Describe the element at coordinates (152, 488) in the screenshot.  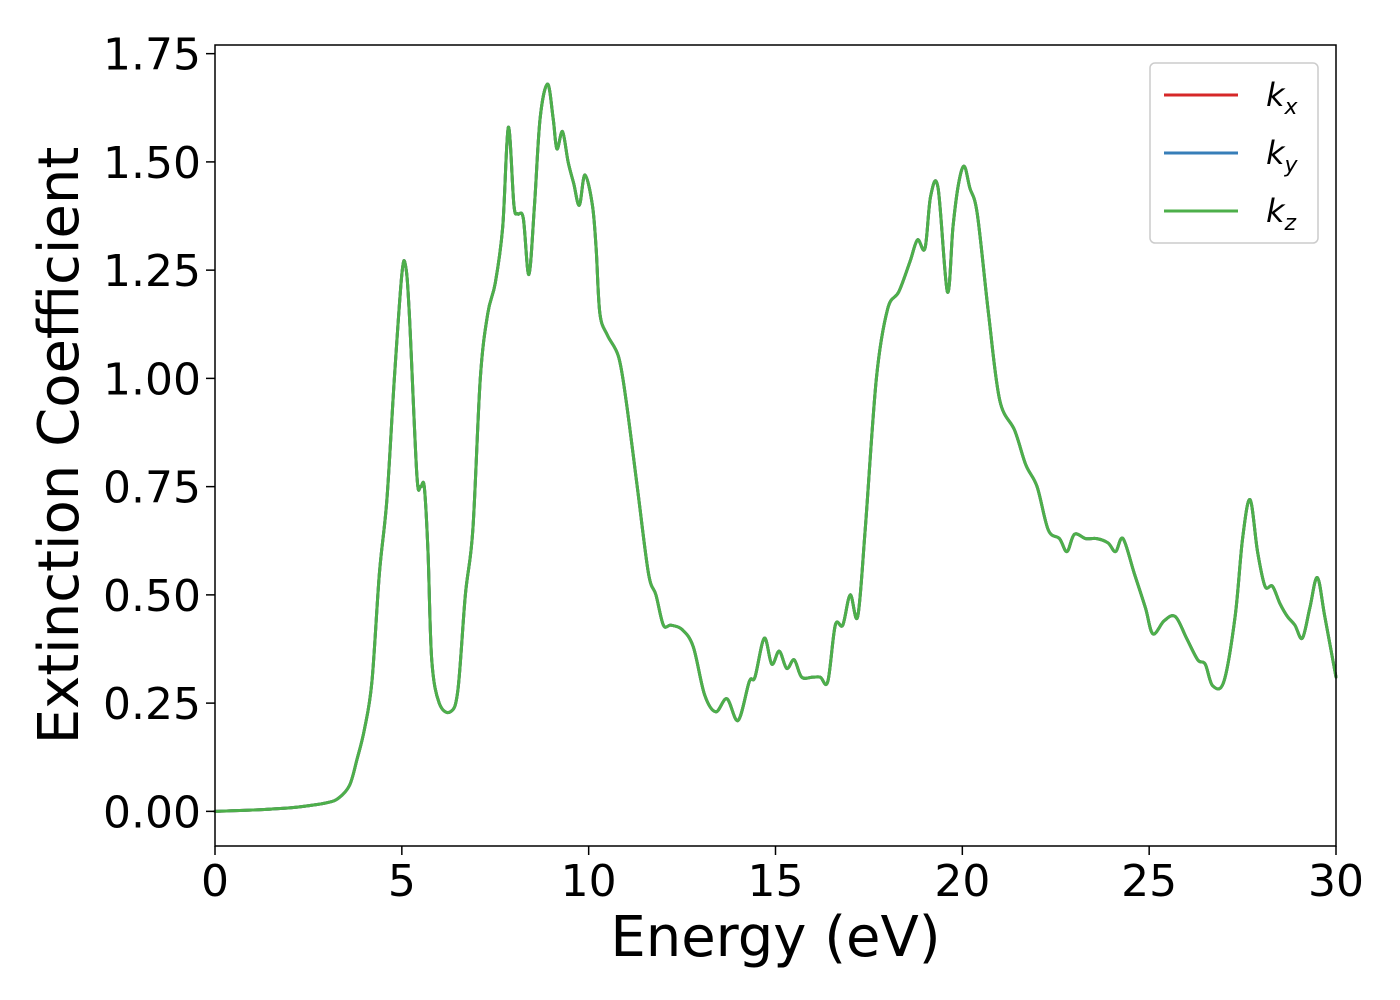
I see `y-tick-label: 0.75` at that location.